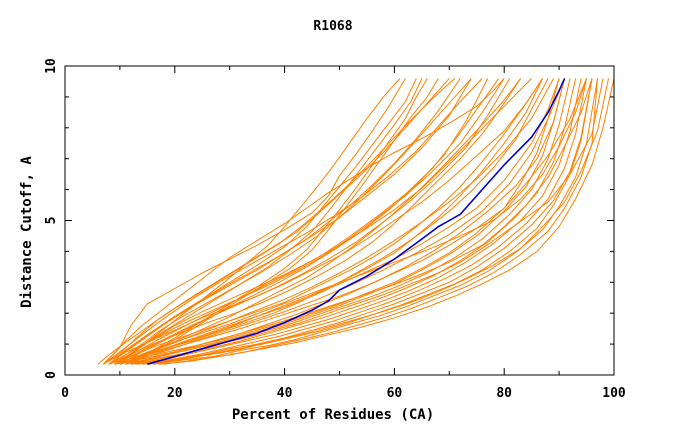 Image resolution: width=680 pixels, height=445 pixels. Describe the element at coordinates (51, 221) in the screenshot. I see `y-tick-label: 5` at that location.